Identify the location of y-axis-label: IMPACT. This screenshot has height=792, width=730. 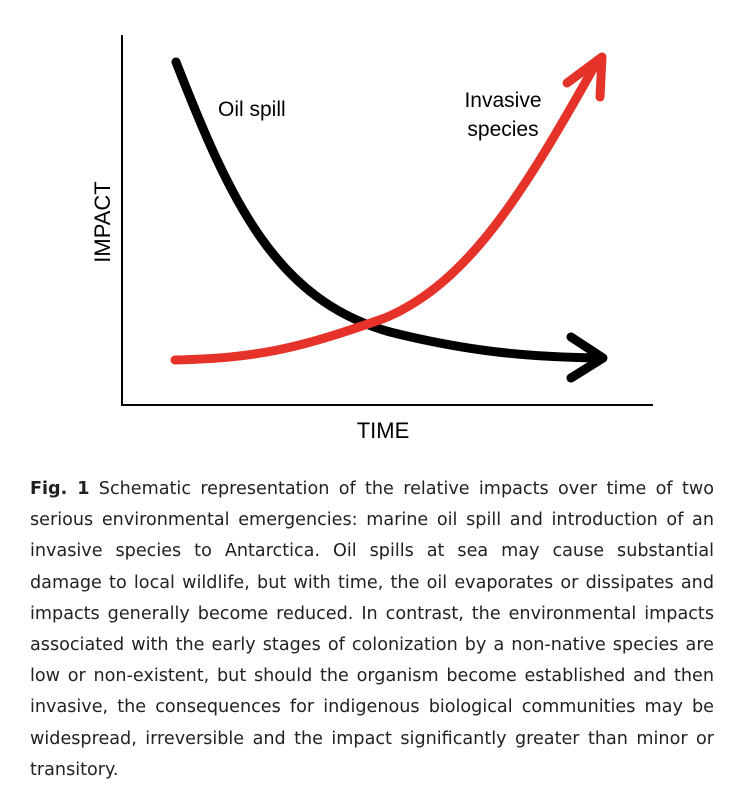
(102, 221).